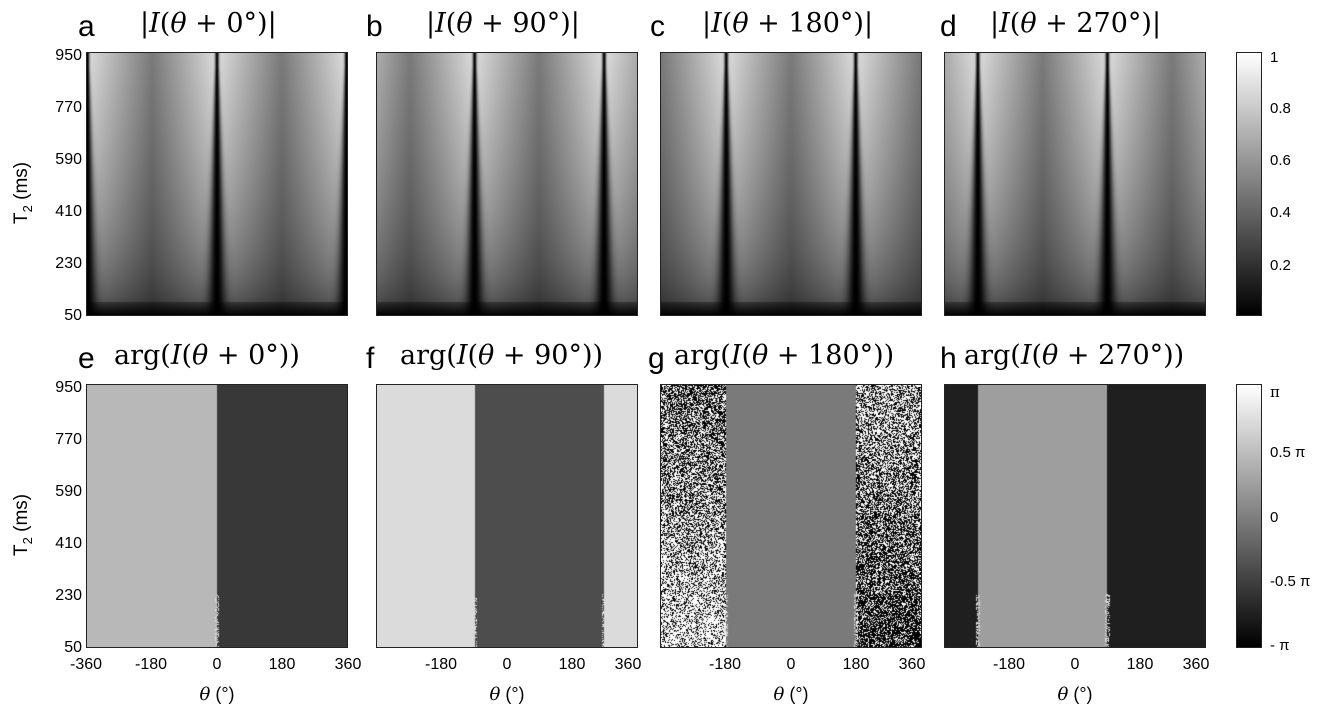 This screenshot has width=1320, height=716. I want to click on panel-letter-b: b, so click(374, 26).